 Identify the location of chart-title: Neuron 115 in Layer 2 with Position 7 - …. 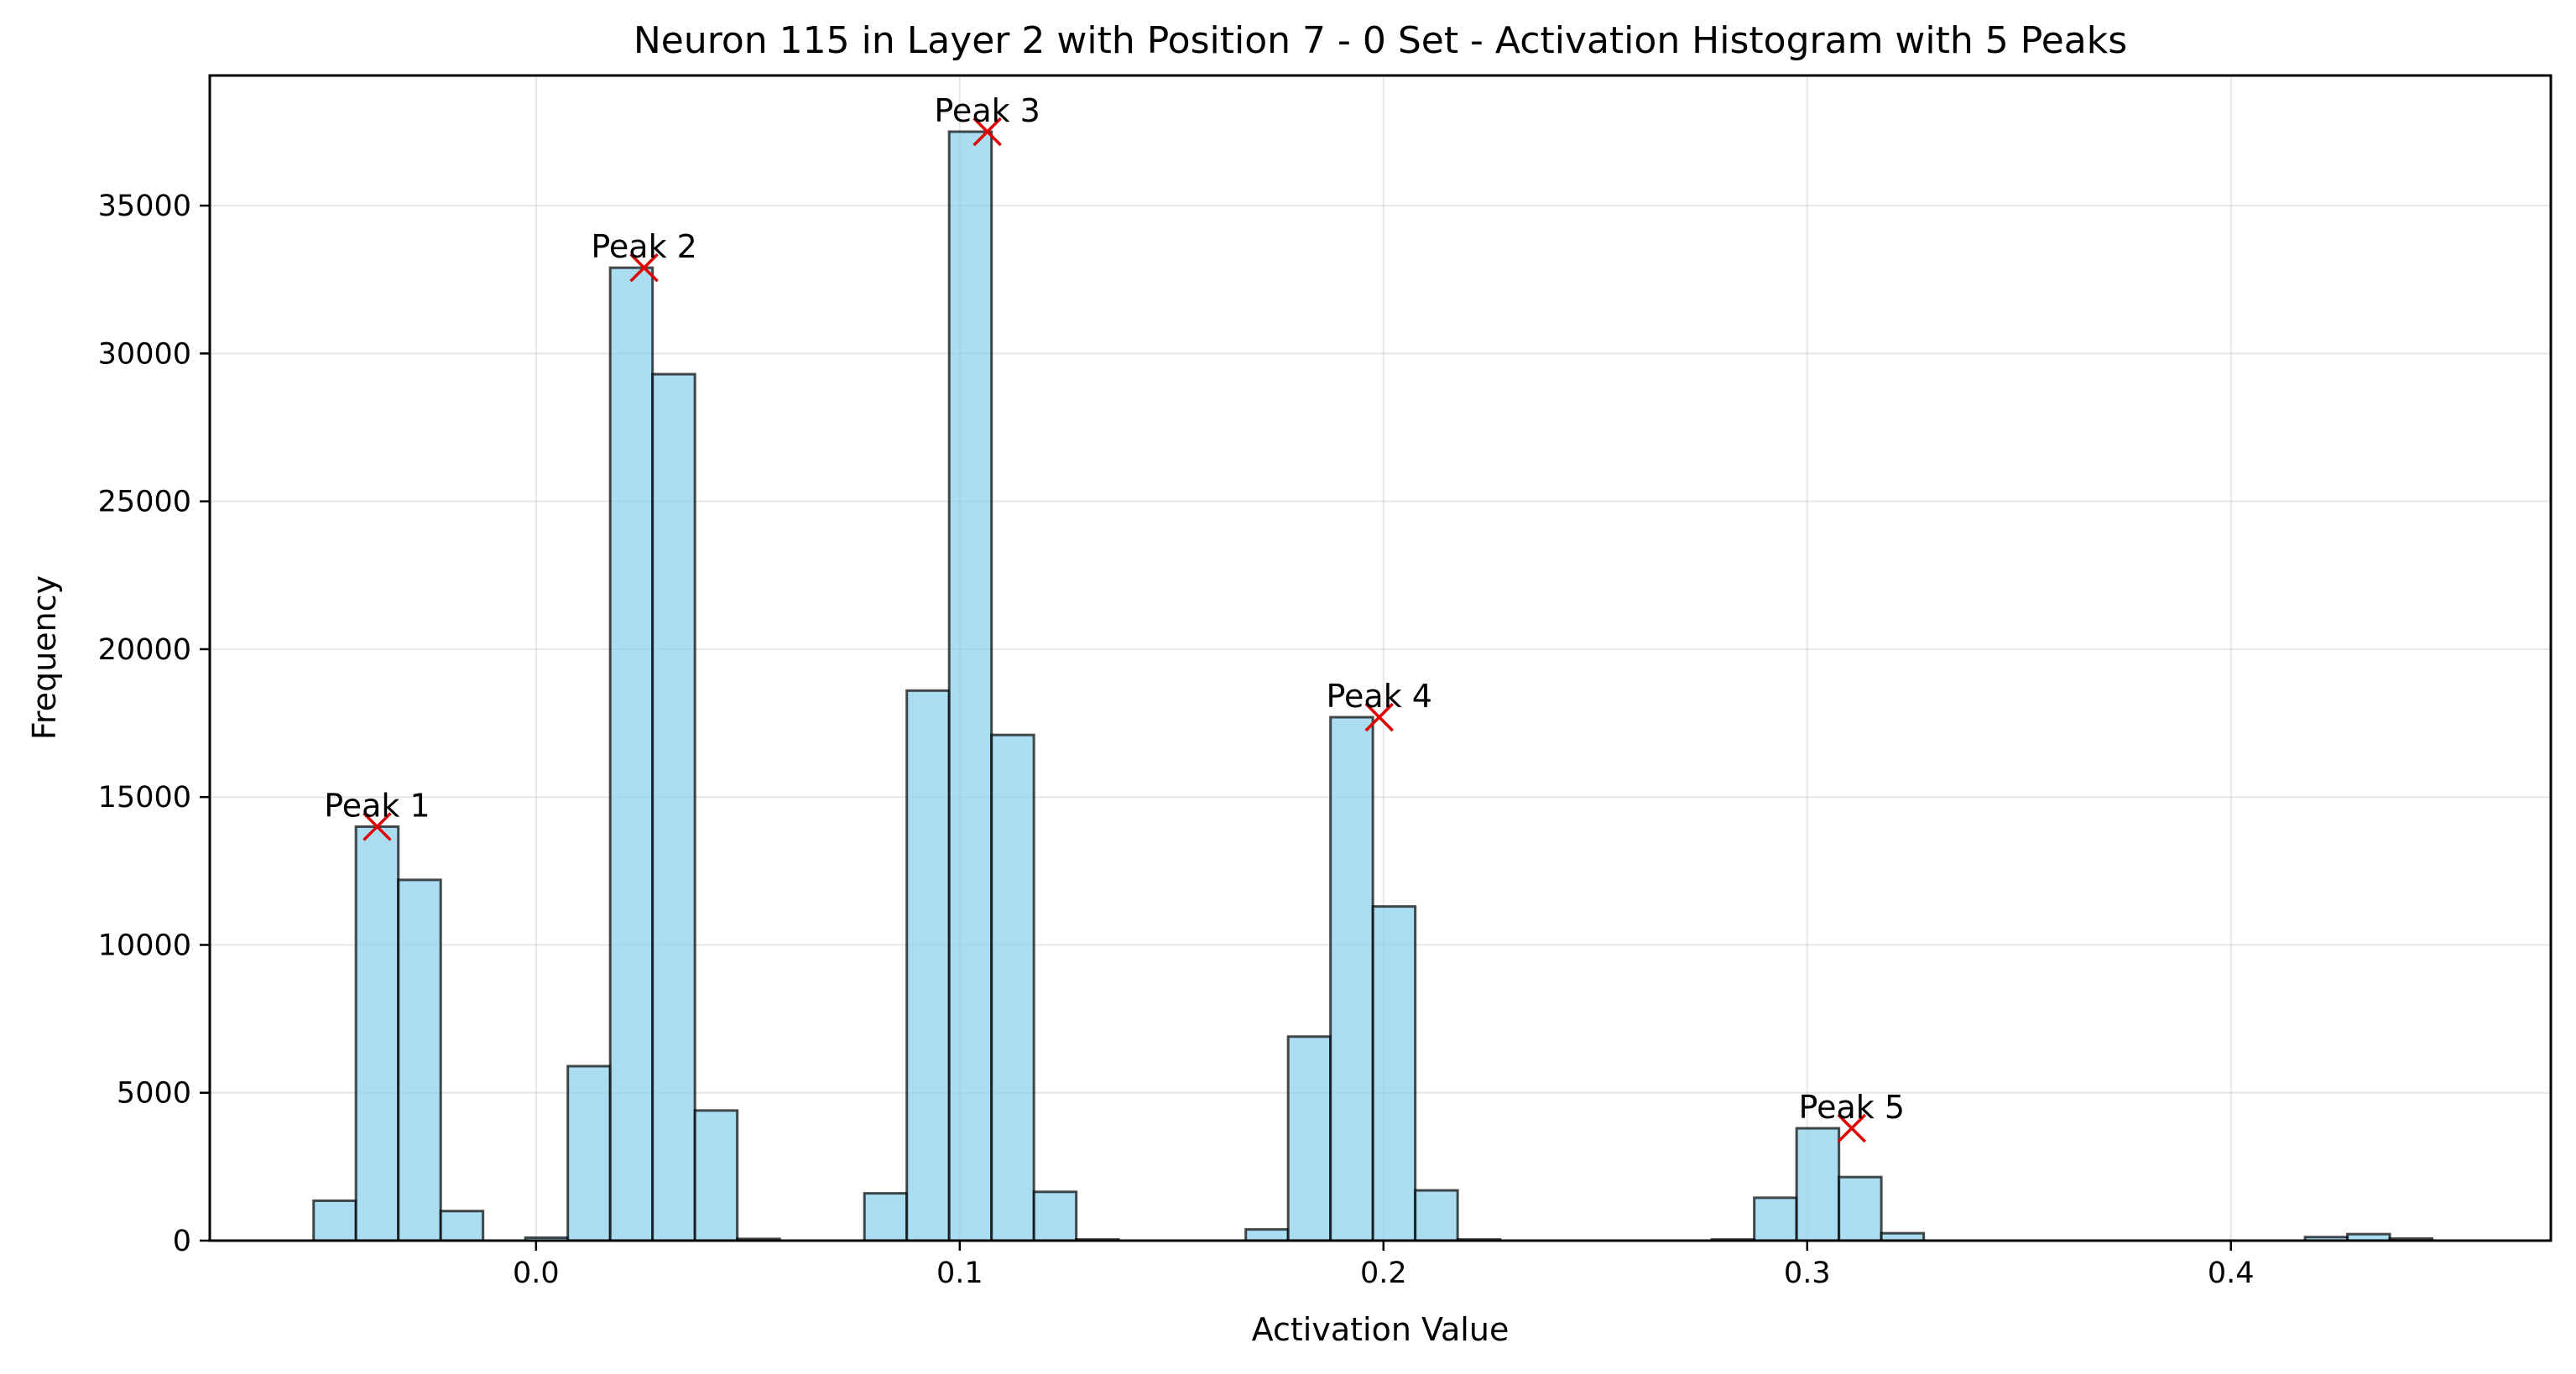
(1380, 40).